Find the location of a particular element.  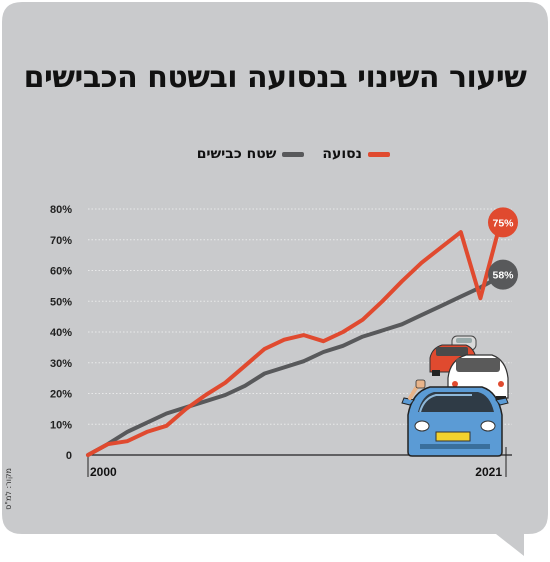

end-label: 75% is located at coordinates (503, 223).